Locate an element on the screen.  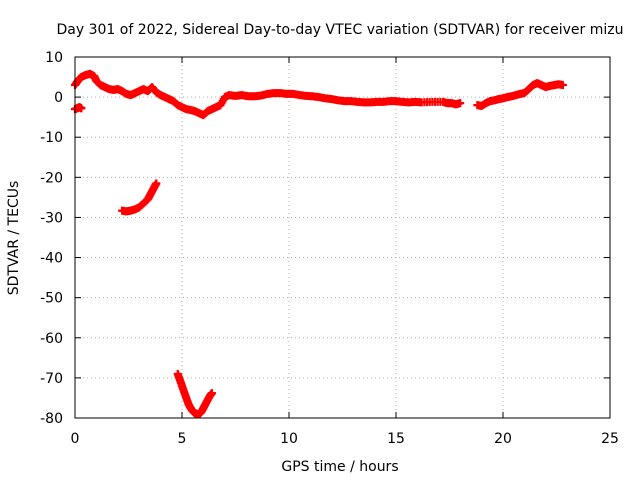
x-tick-label: 20 is located at coordinates (503, 439).